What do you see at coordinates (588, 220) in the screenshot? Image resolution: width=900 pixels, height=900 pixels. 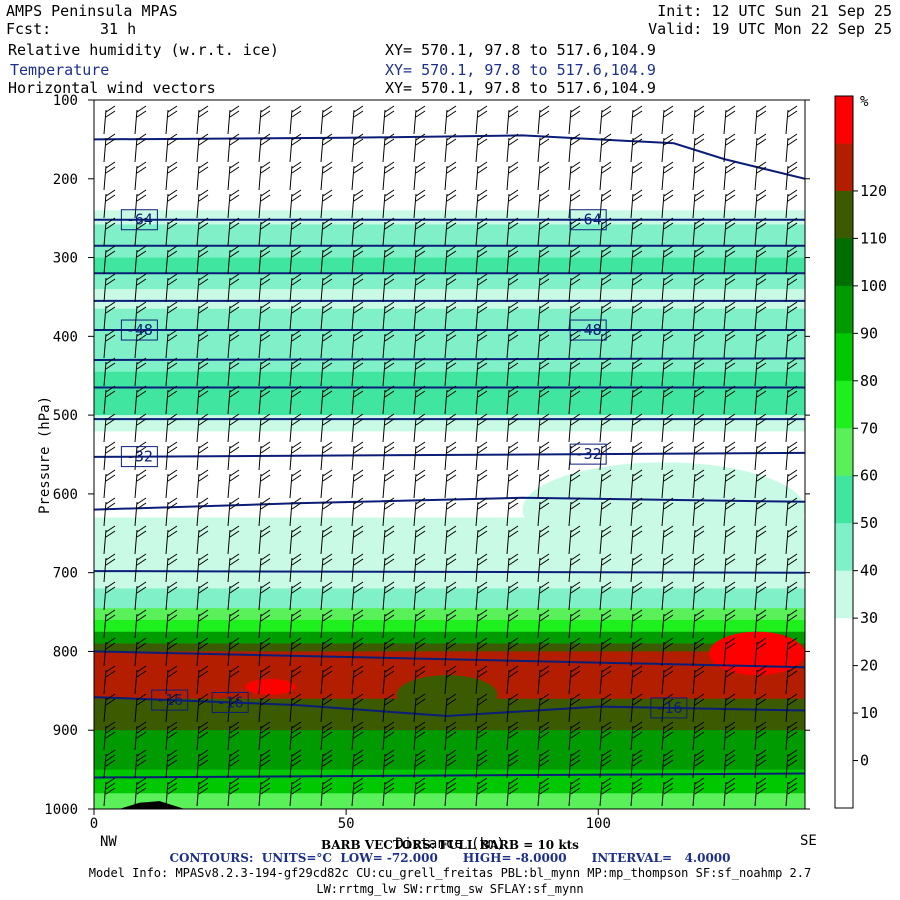 I see `contour-label: -64` at bounding box center [588, 220].